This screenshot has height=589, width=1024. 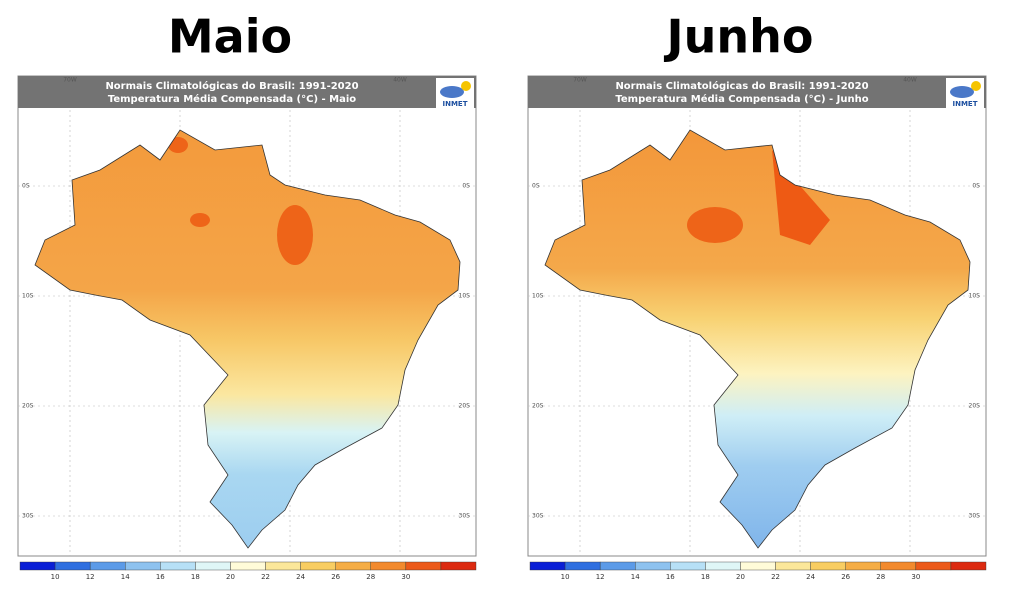 I want to click on panel-title: Maio, so click(x=230, y=37).